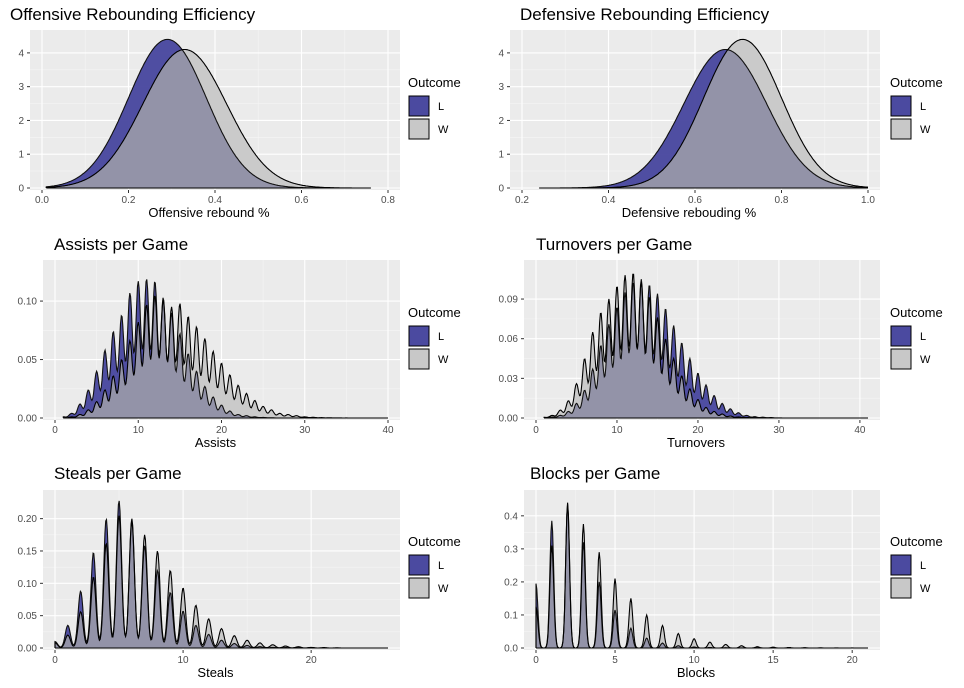 The image size is (964, 688). Describe the element at coordinates (779, 430) in the screenshot. I see `x-tick-label: 30` at that location.